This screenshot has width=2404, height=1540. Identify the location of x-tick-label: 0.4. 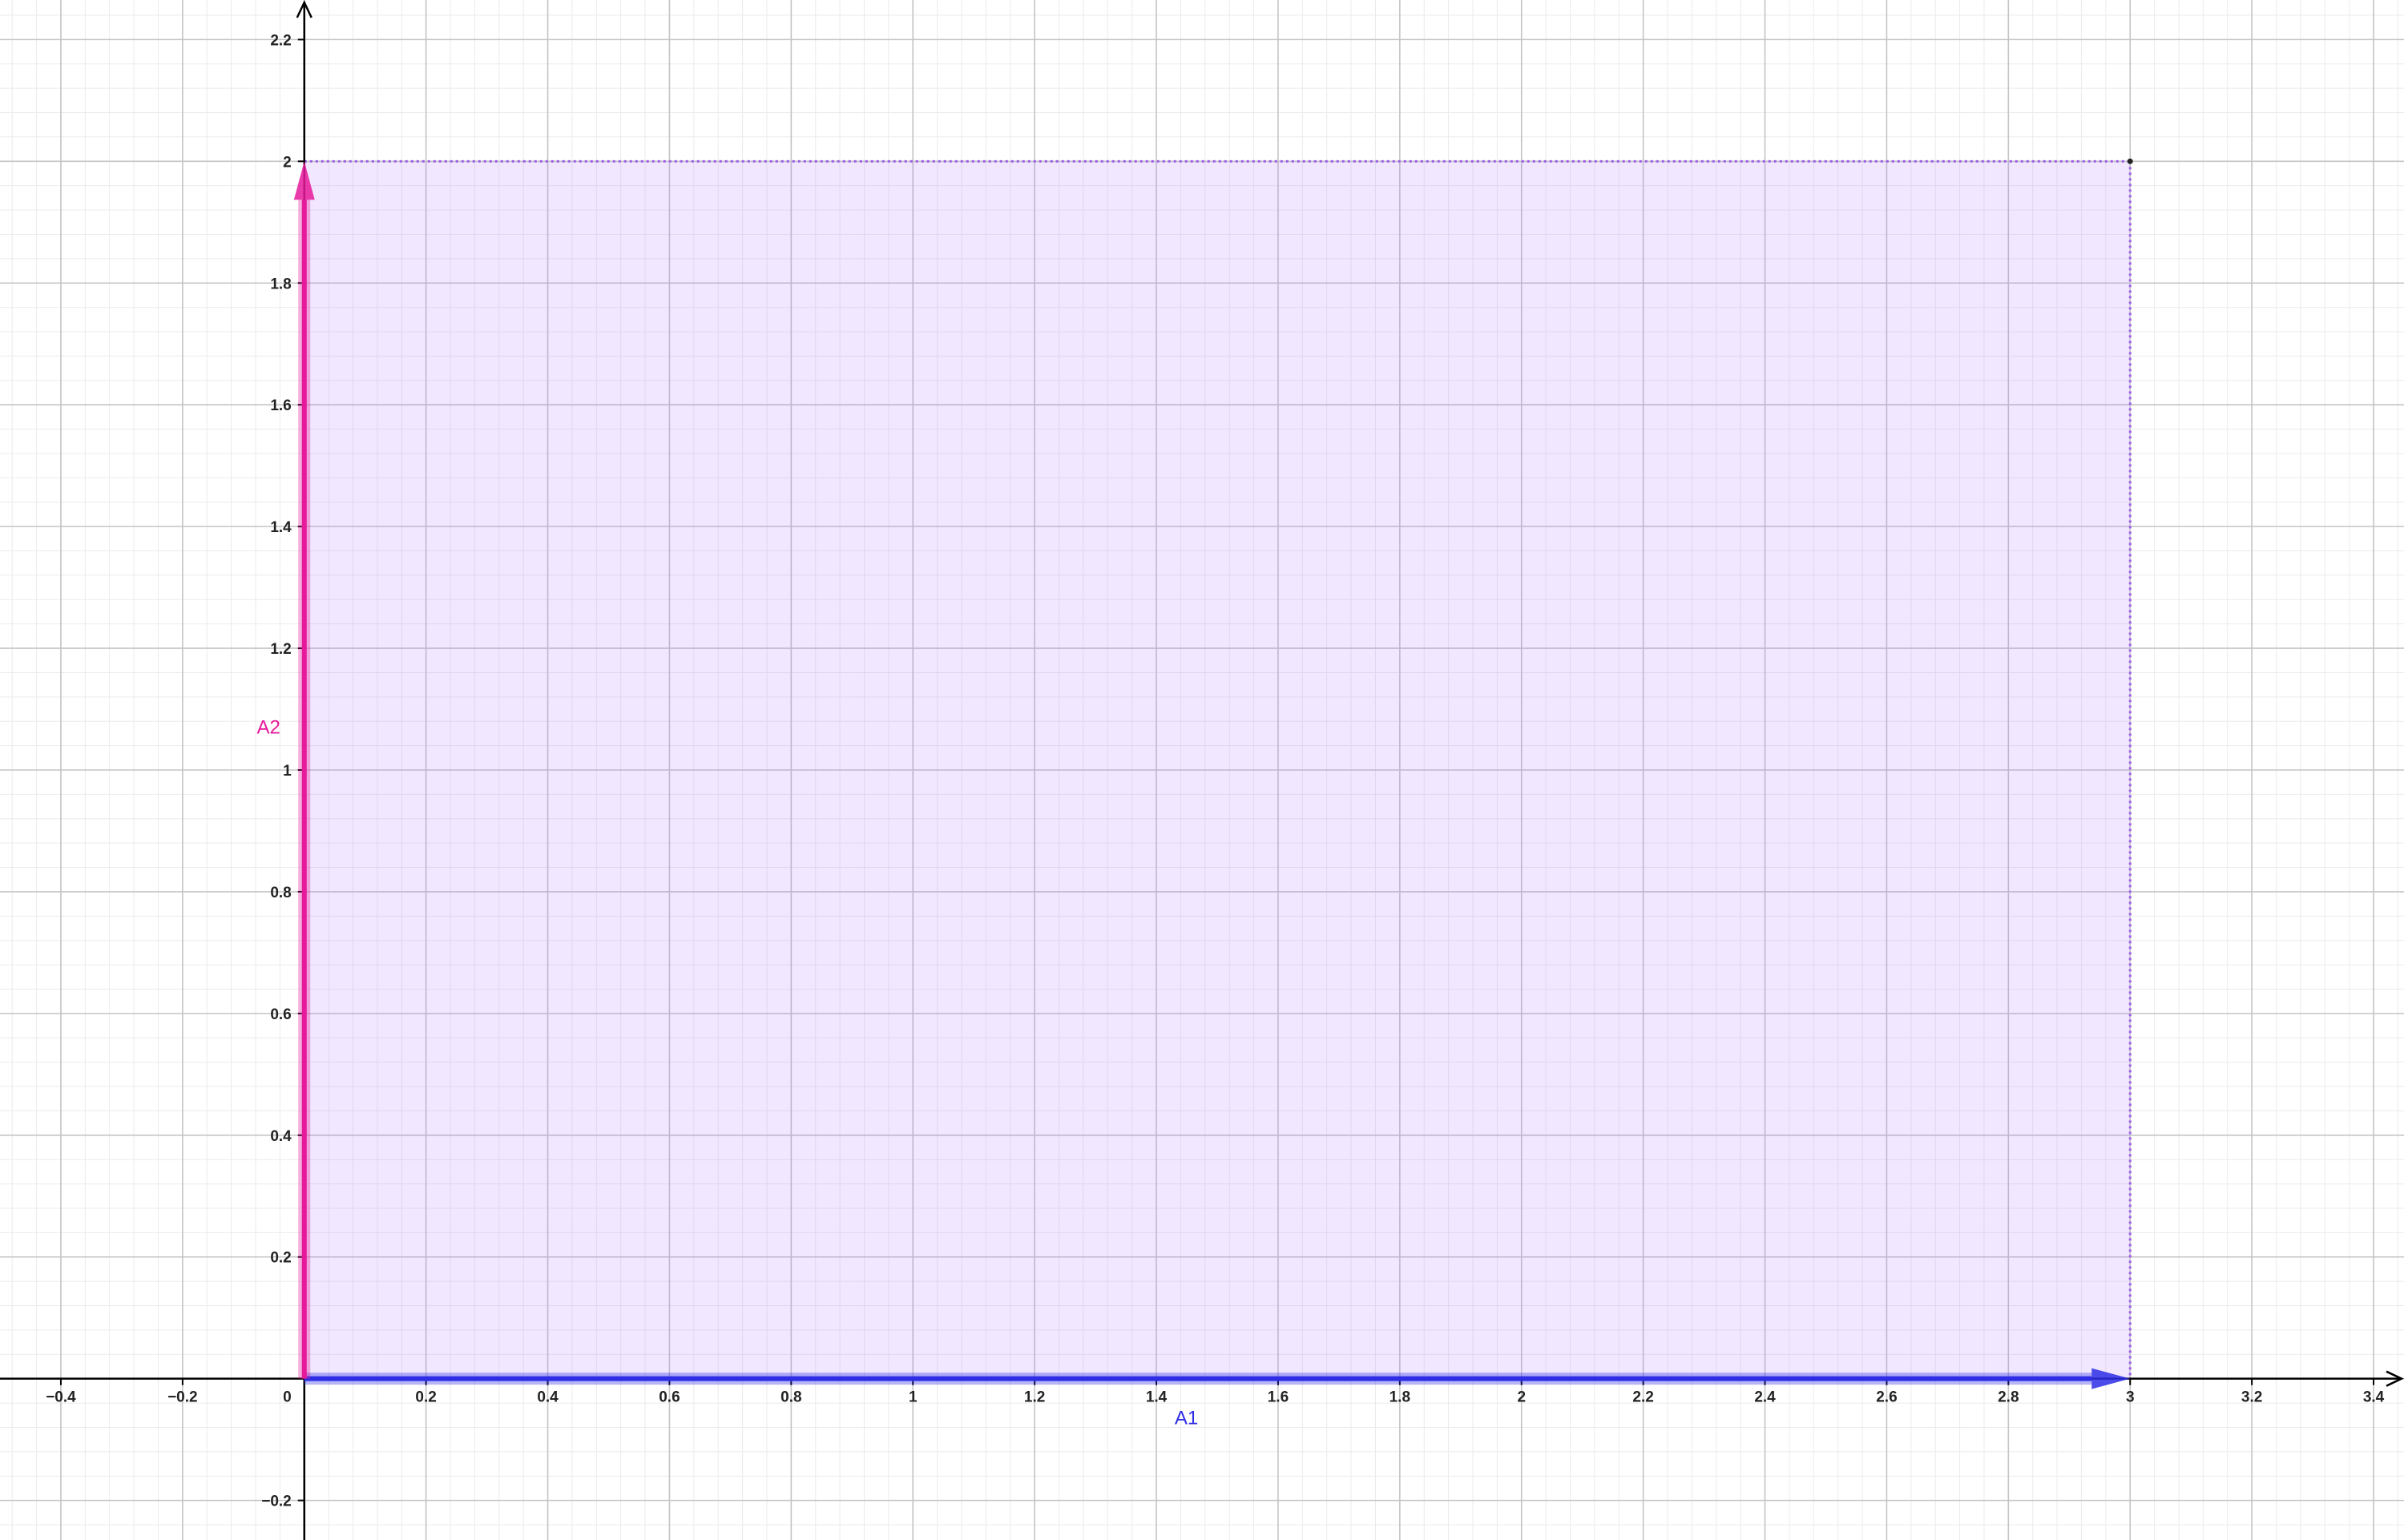
(548, 1397).